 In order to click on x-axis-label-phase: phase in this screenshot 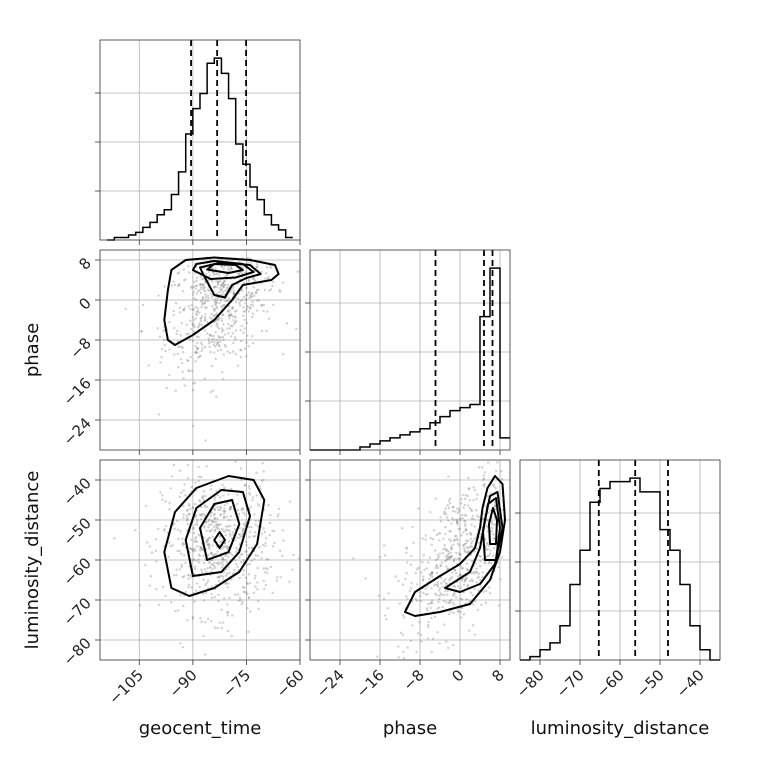, I will do `click(410, 728)`.